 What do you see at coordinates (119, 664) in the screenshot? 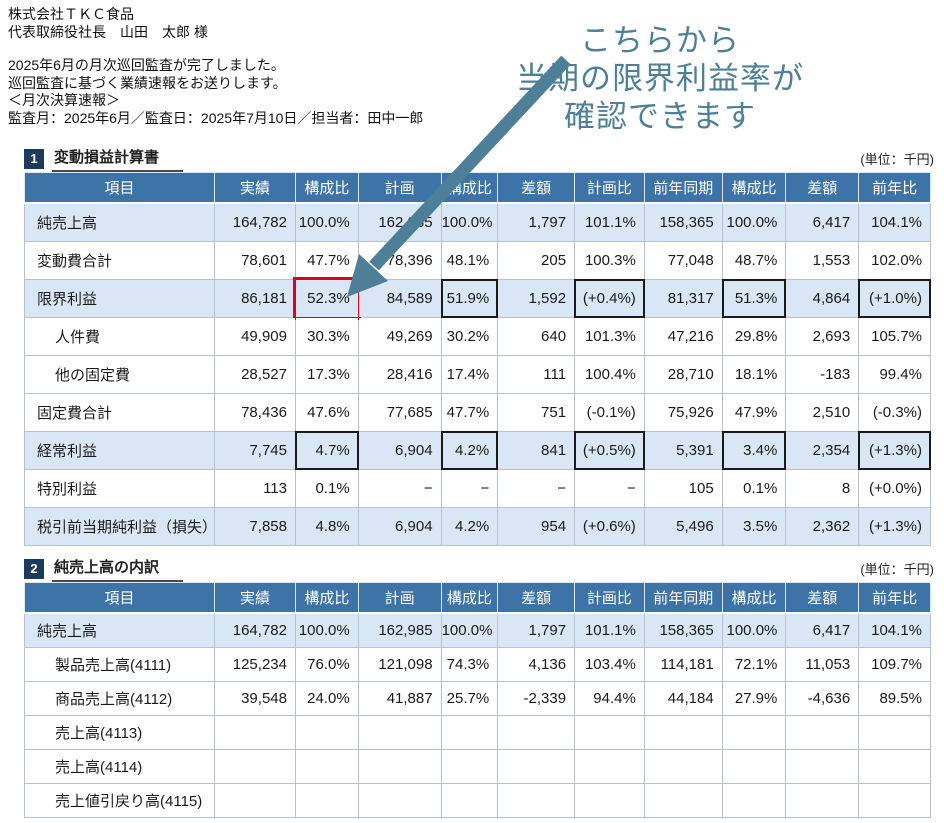
I see `row-label: 製品売上高(4111)` at bounding box center [119, 664].